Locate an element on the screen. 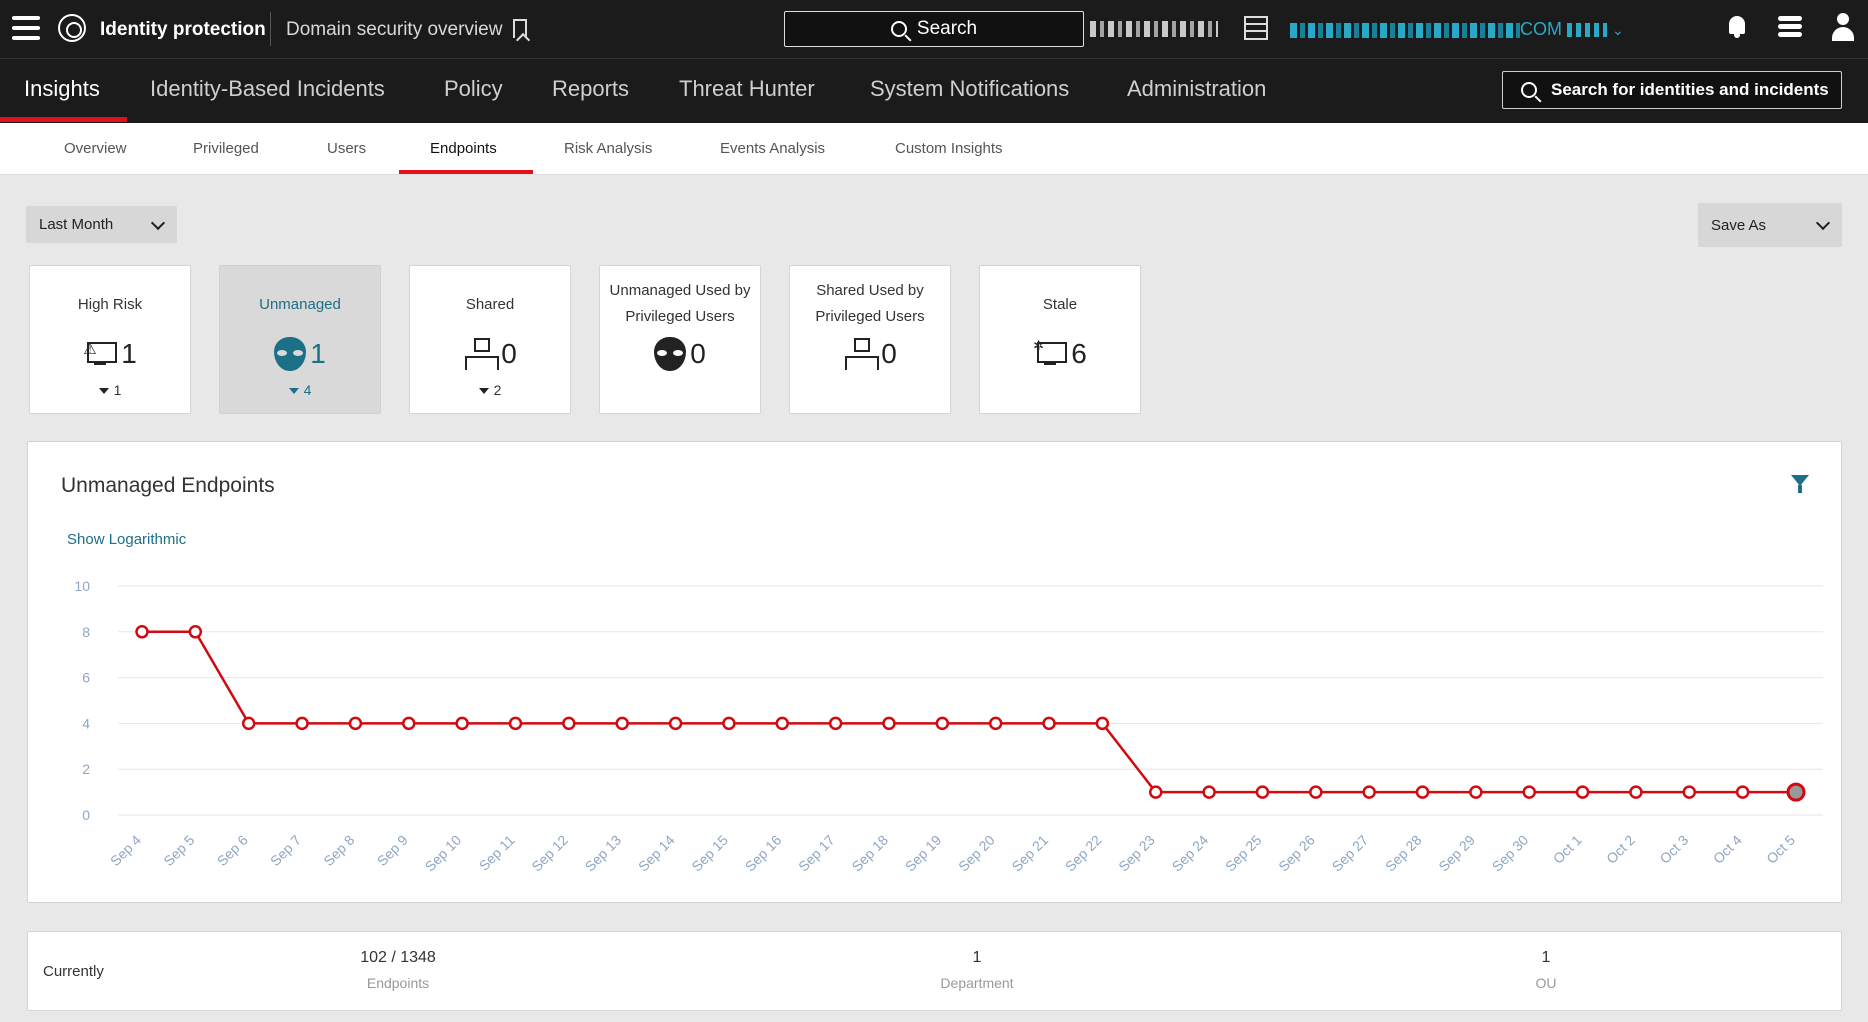  global-search-input: Search for identities and incidents is located at coordinates (1672, 90).